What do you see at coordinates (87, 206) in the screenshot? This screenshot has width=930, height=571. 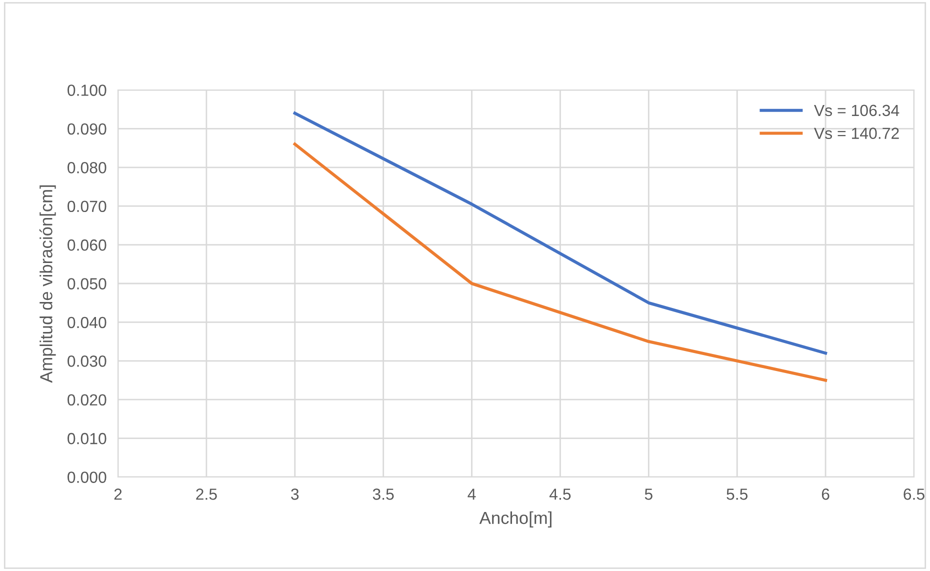 I see `y-tick-label: 0.070` at bounding box center [87, 206].